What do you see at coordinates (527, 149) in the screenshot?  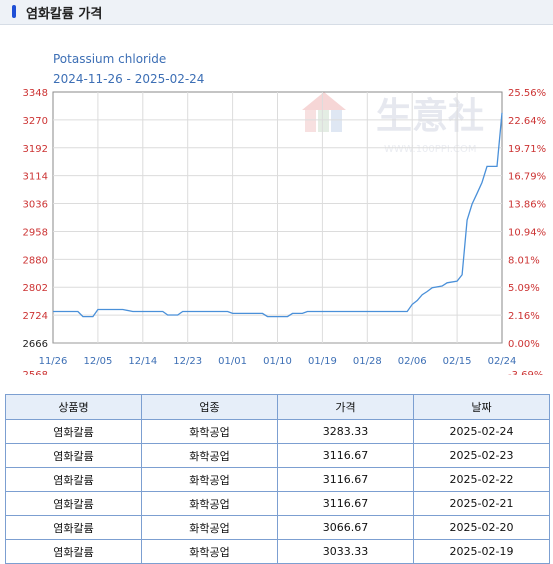 I see `y-right-tick-label: 19.71%` at bounding box center [527, 149].